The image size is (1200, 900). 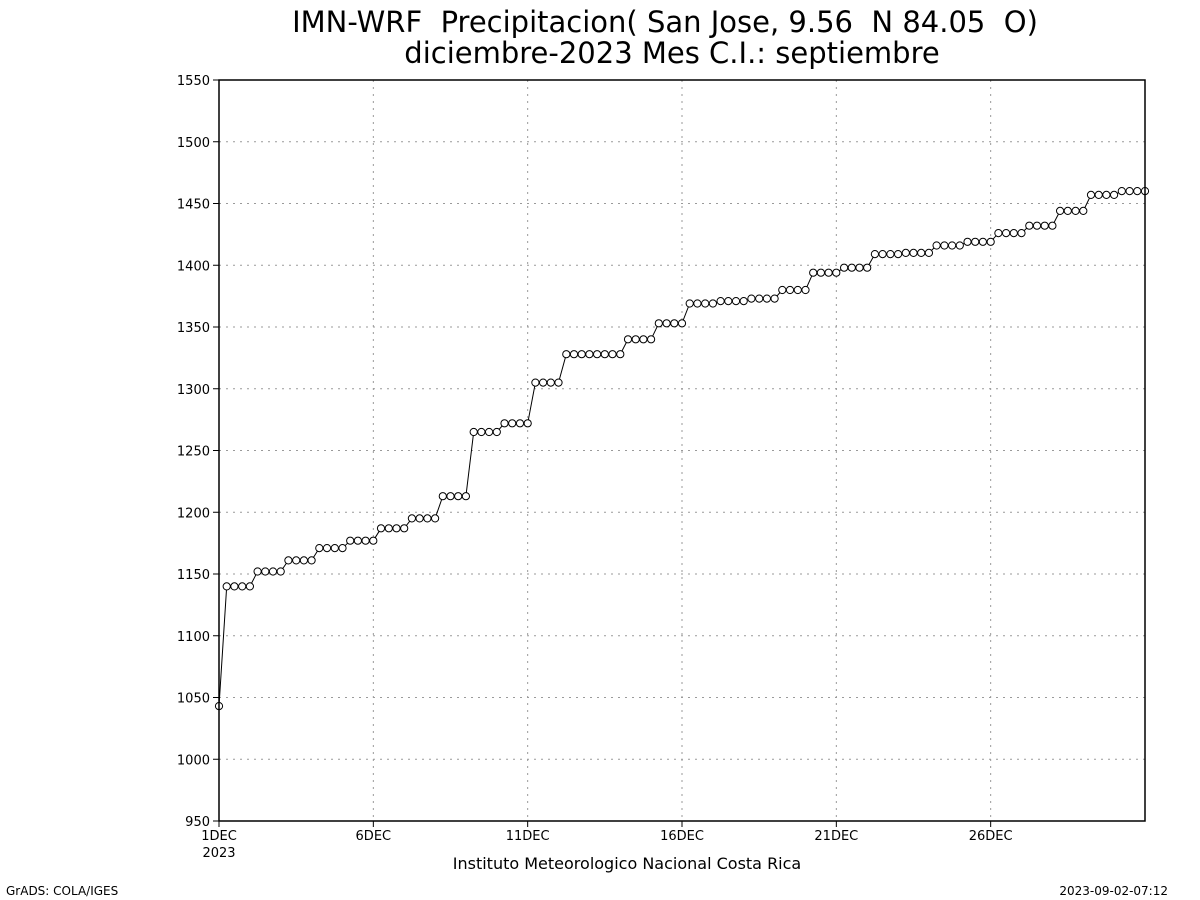 What do you see at coordinates (193, 205) in the screenshot?
I see `y-tick-label: 1450` at bounding box center [193, 205].